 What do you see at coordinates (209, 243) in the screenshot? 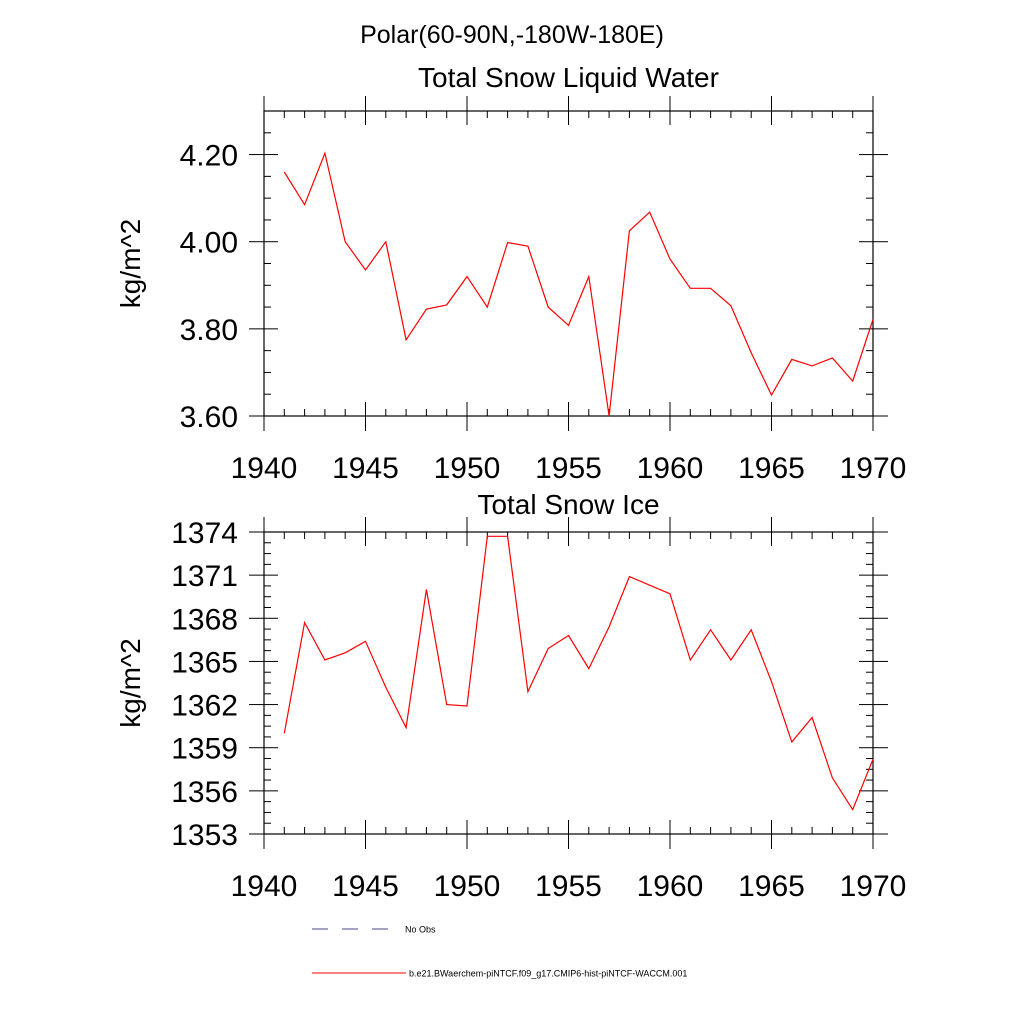
I see `y-tick-label: 4.00` at bounding box center [209, 243].